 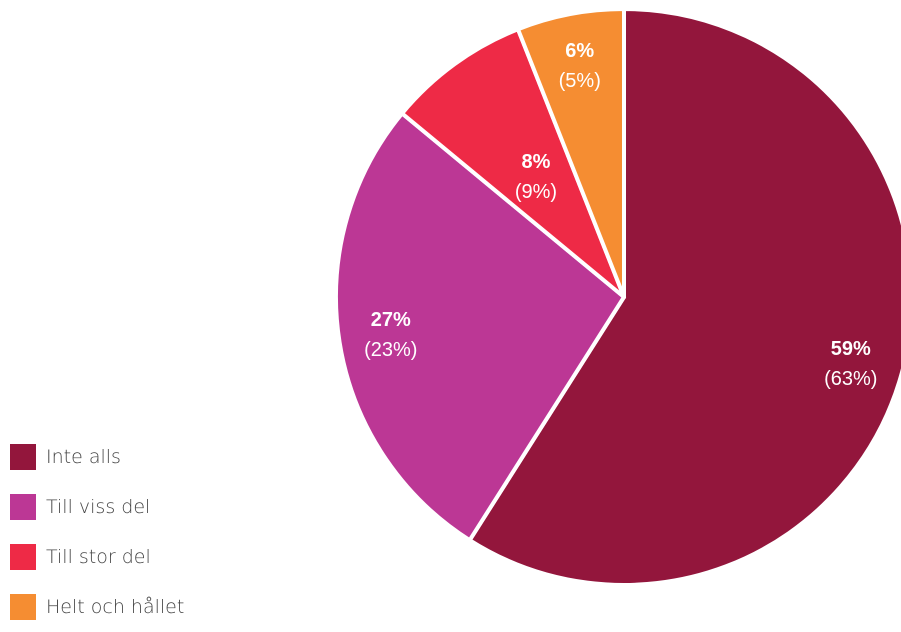 What do you see at coordinates (23, 557) in the screenshot?
I see `legend-swatch-till-stor-del` at bounding box center [23, 557].